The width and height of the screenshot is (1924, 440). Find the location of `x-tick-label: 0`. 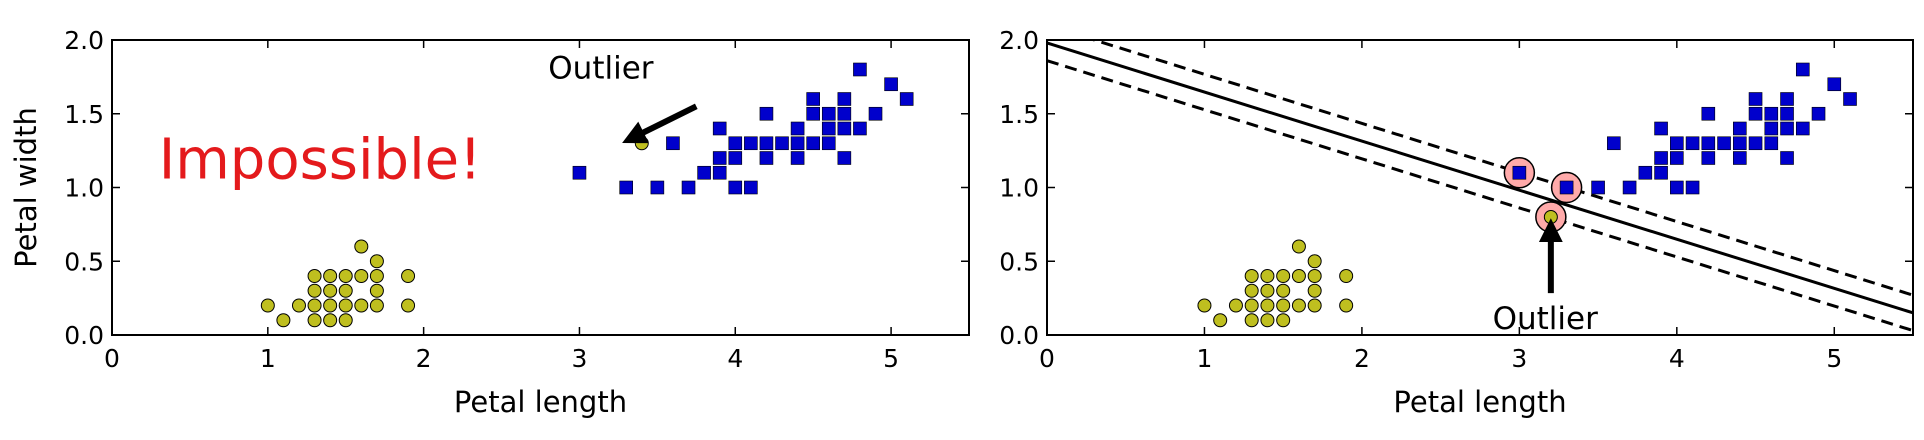

x-tick-label: 0 is located at coordinates (112, 358).